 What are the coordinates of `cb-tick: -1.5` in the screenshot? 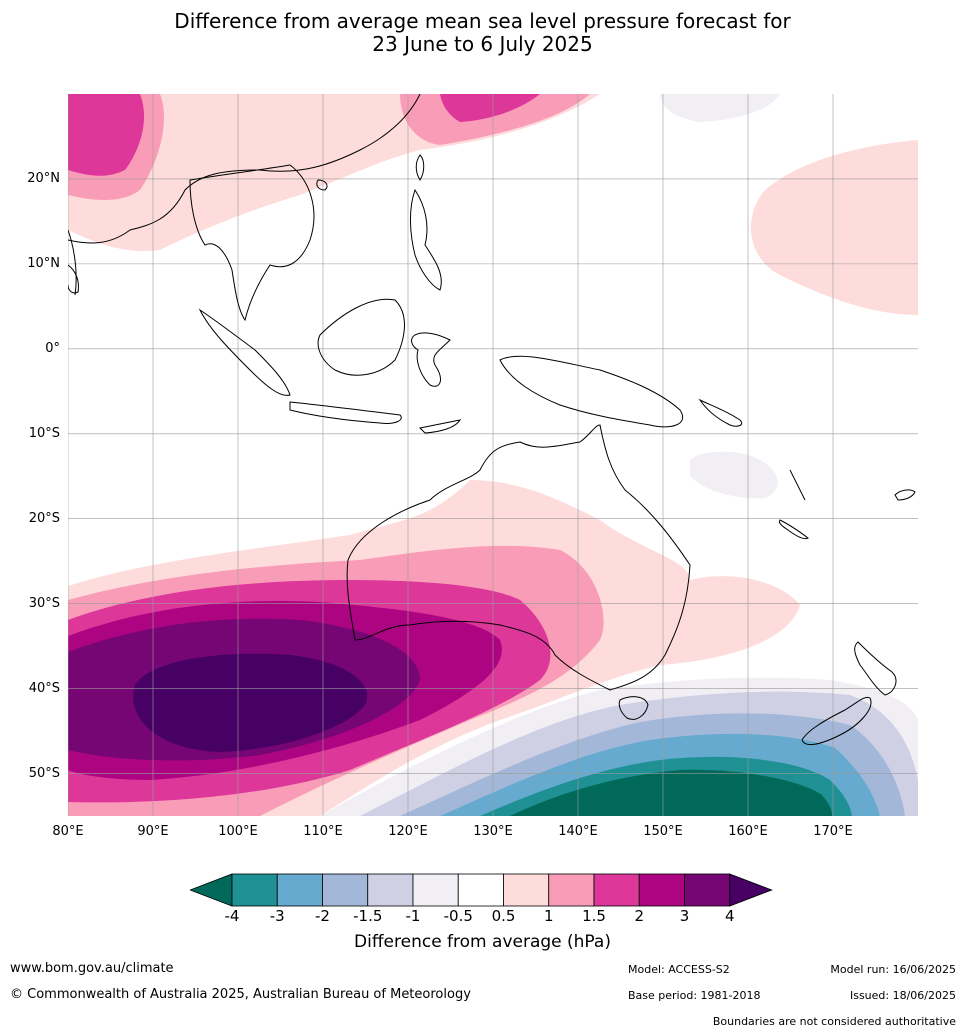 It's located at (368, 916).